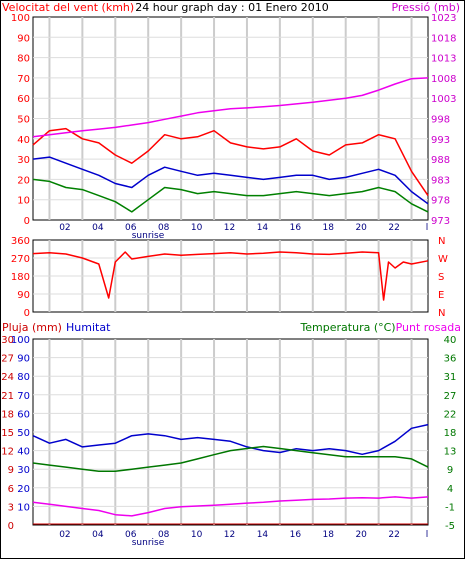 The image size is (465, 563). Describe the element at coordinates (23, 99) in the screenshot. I see `wind-speed-tick-label: 60` at that location.